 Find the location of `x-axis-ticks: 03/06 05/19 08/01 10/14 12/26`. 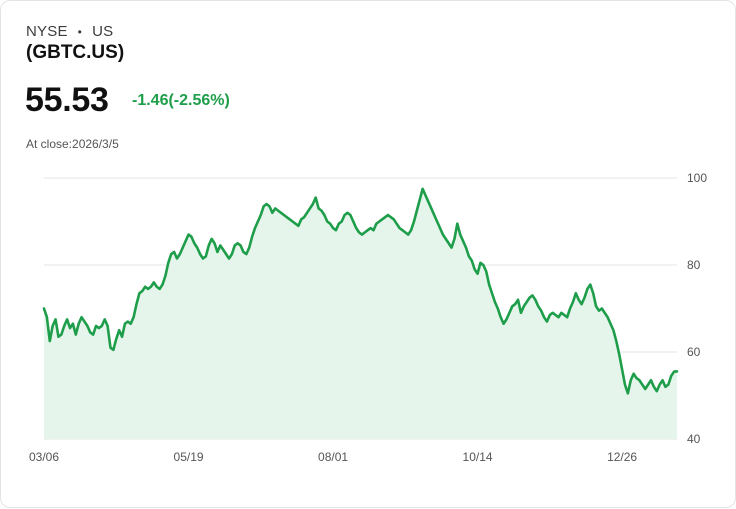

x-axis-ticks: 03/06 05/19 08/01 10/14 12/26 is located at coordinates (333, 457).